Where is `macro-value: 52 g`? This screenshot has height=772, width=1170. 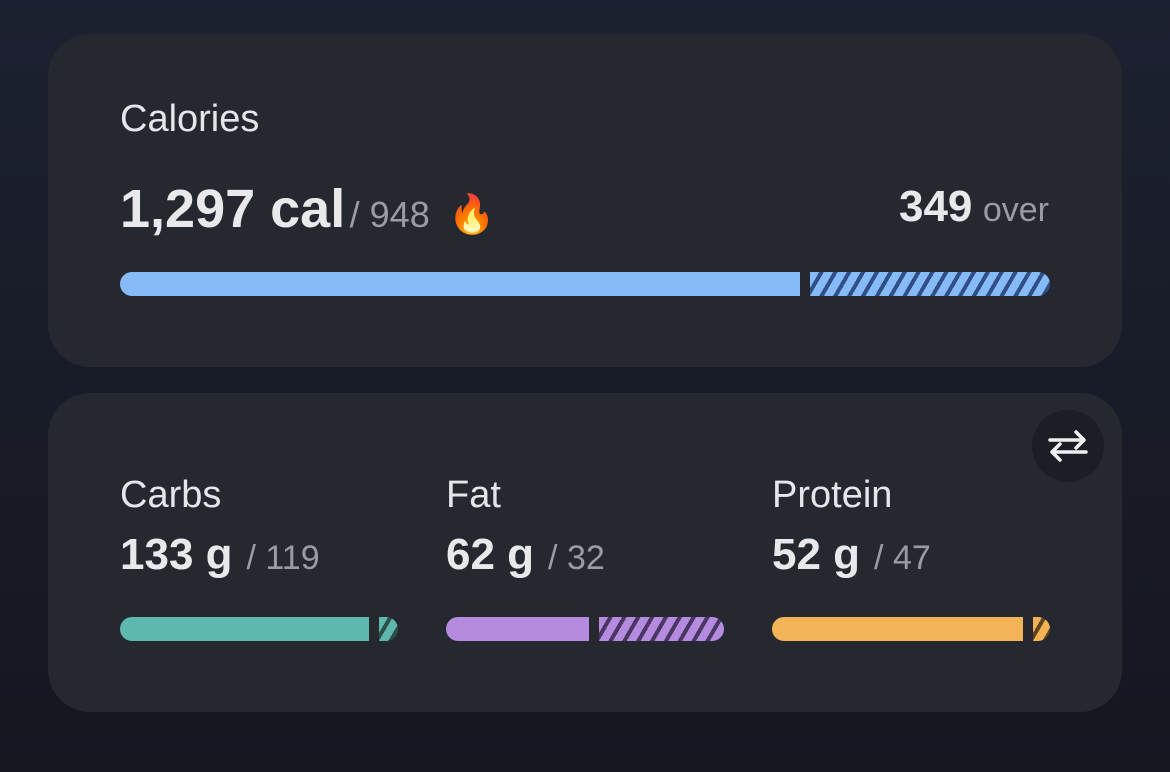
macro-value: 52 g is located at coordinates (816, 554).